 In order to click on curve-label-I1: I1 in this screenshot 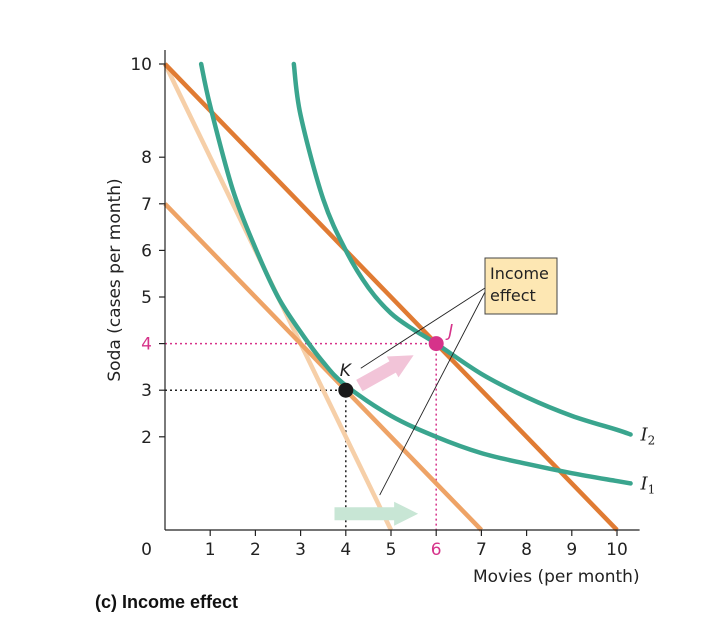, I will do `click(648, 484)`.